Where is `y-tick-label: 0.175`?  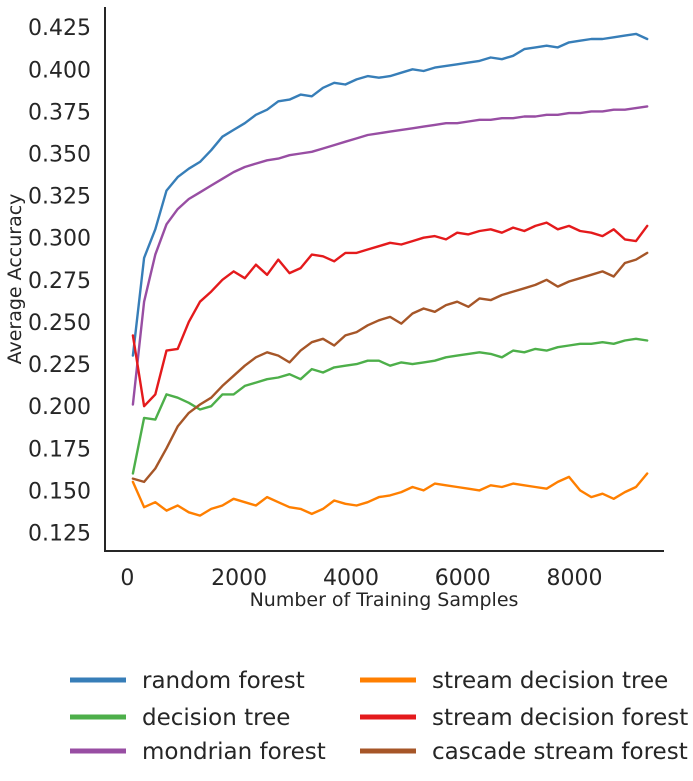 y-tick-label: 0.175 is located at coordinates (59, 449).